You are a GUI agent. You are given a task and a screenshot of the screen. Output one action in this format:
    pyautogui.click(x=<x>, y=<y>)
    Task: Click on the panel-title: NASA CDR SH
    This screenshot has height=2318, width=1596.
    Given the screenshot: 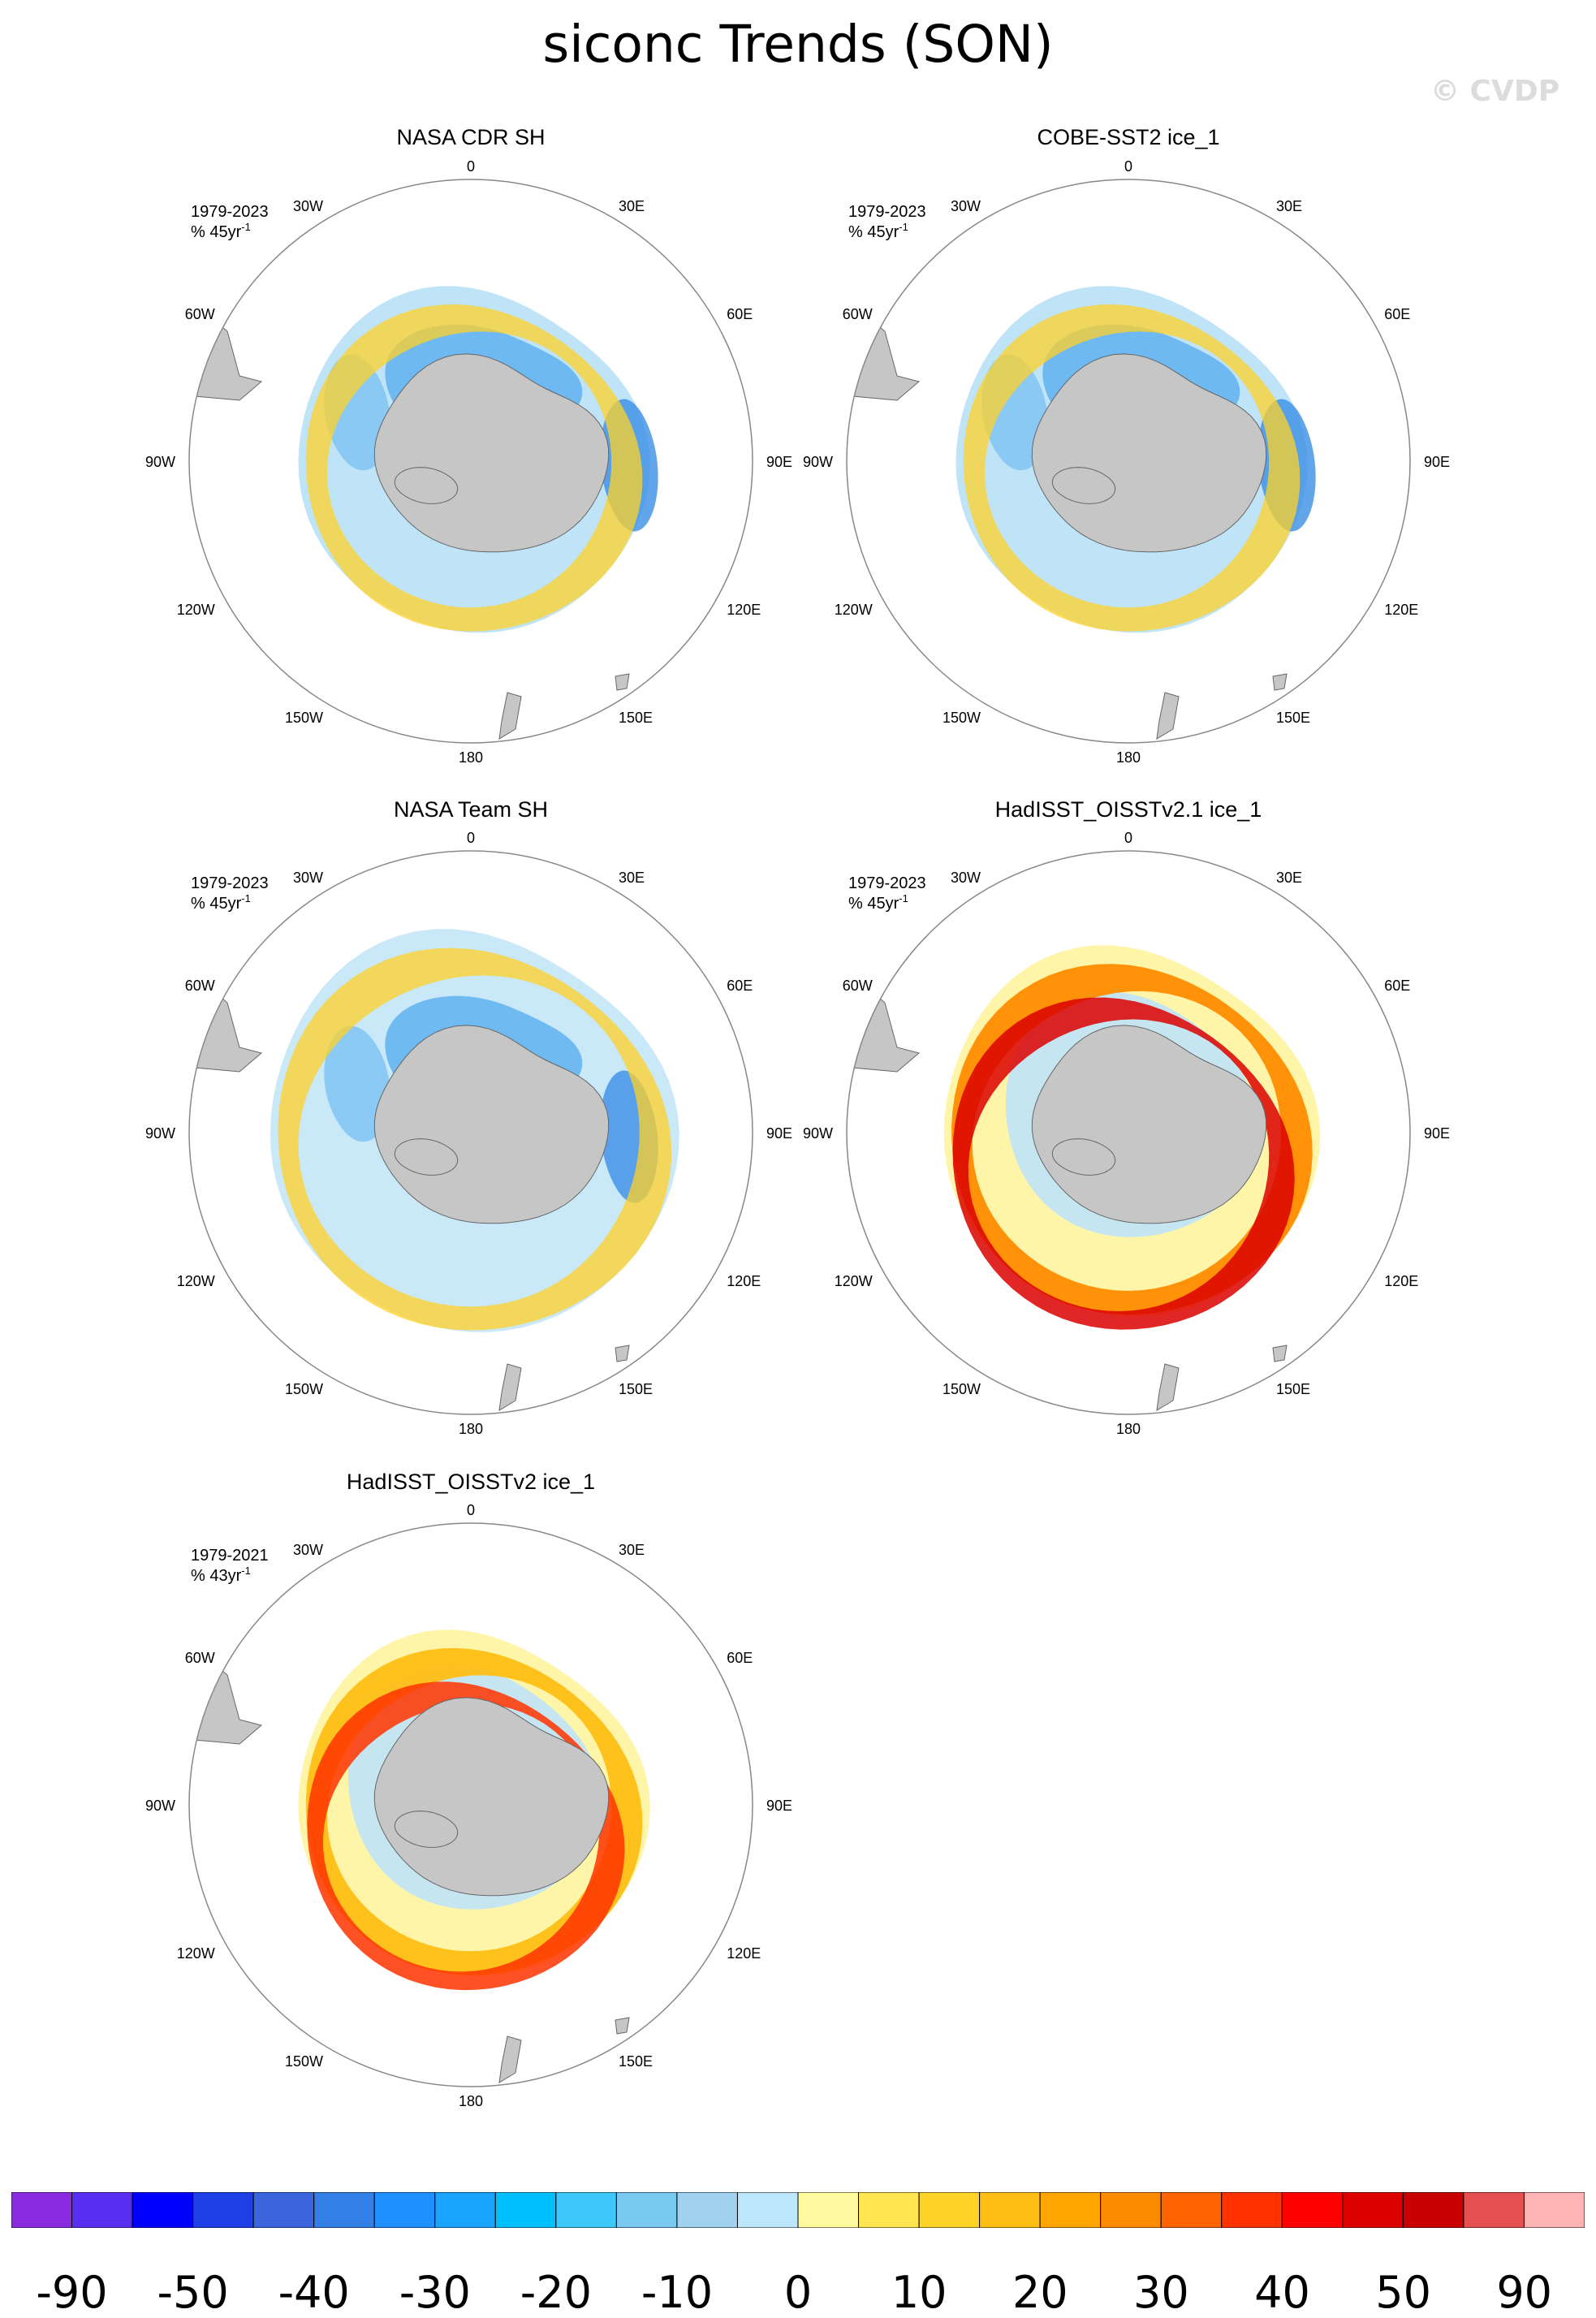 What is the action you would take?
    pyautogui.click(x=471, y=137)
    